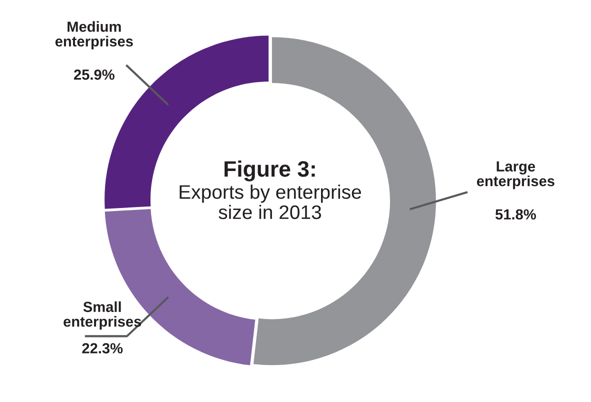 This screenshot has width=591, height=402. Describe the element at coordinates (103, 315) in the screenshot. I see `slice-label: Small enterprises` at that location.